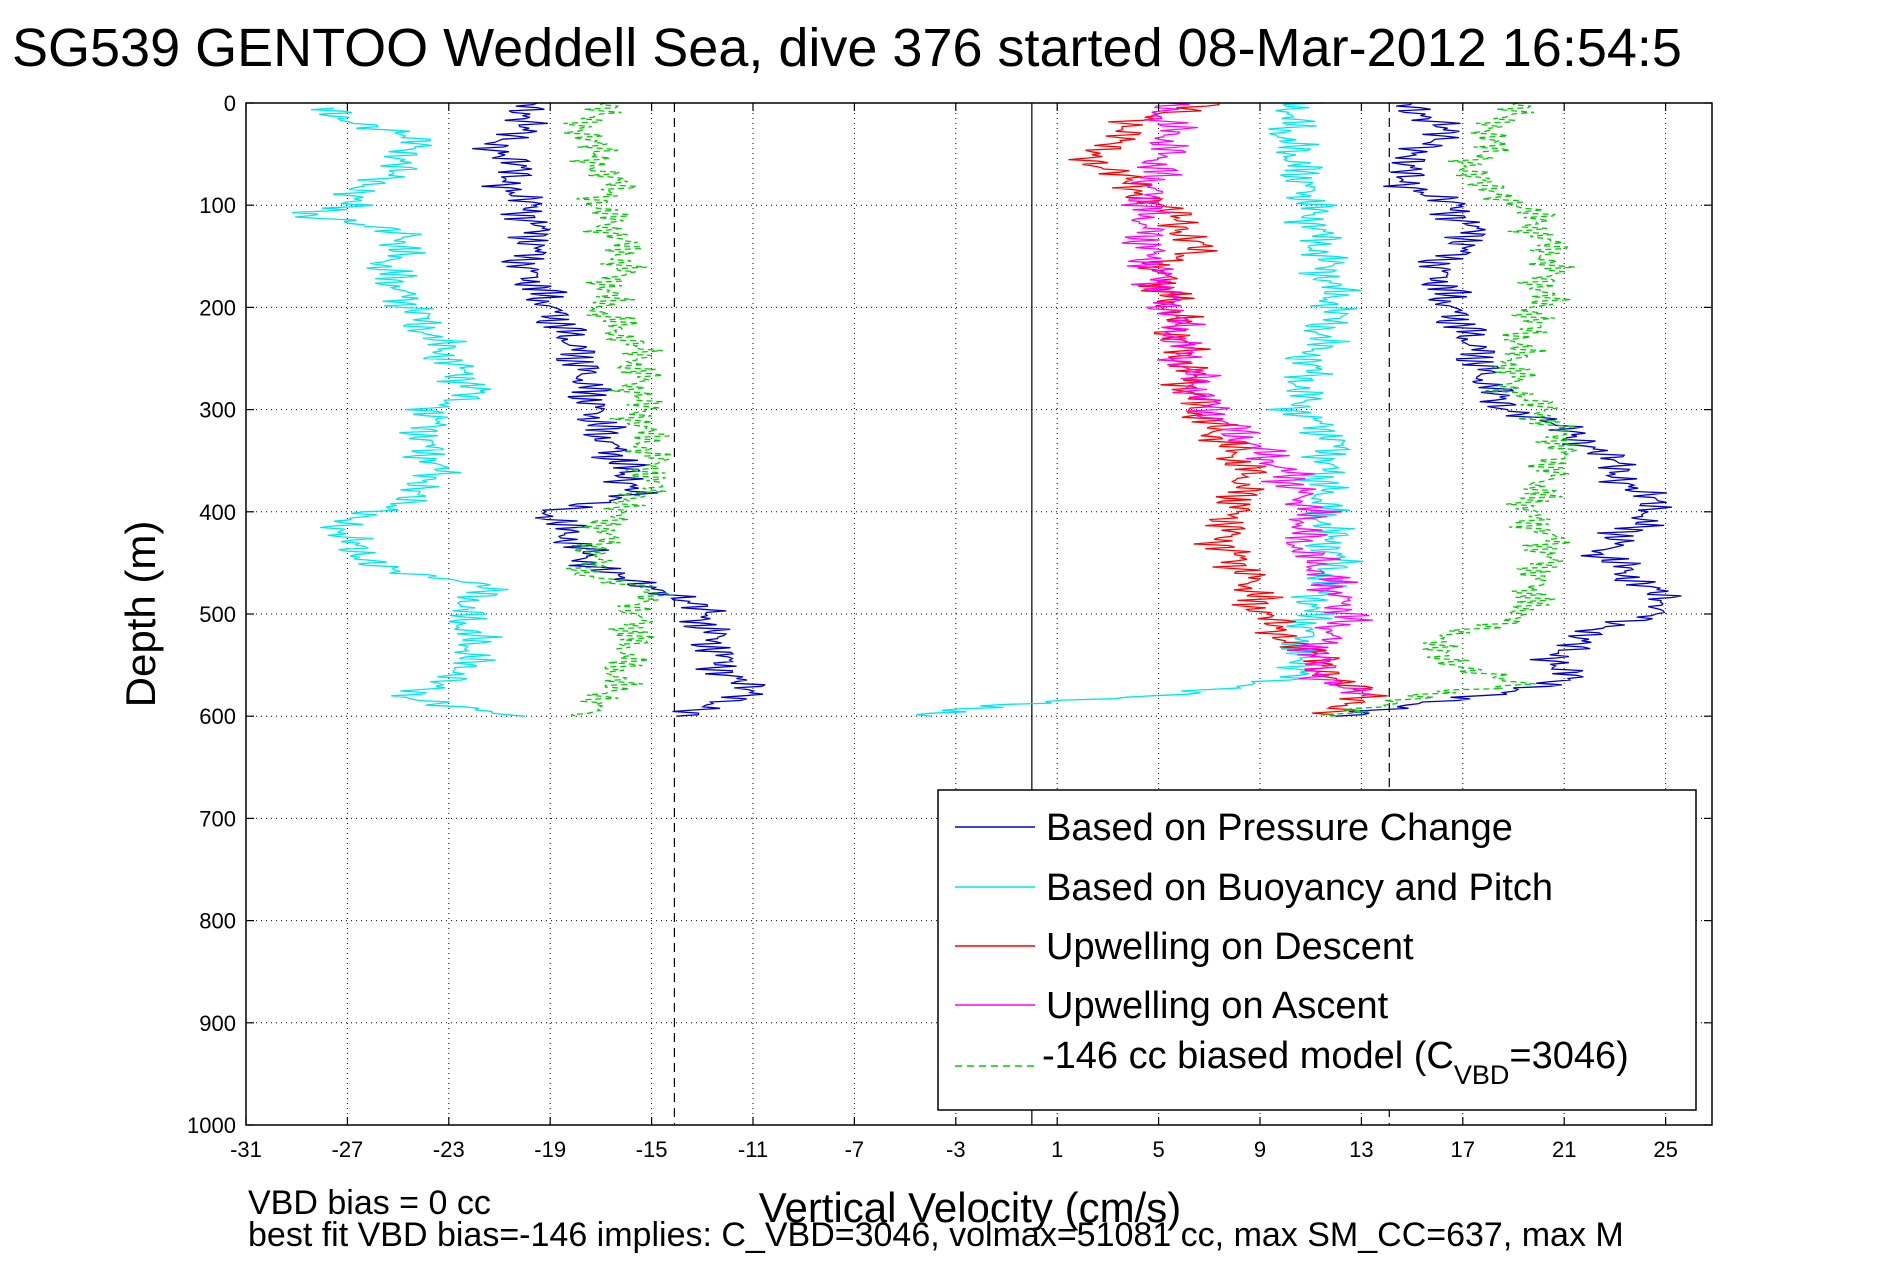  Describe the element at coordinates (1665, 1149) in the screenshot. I see `x-tick-label: 25` at that location.